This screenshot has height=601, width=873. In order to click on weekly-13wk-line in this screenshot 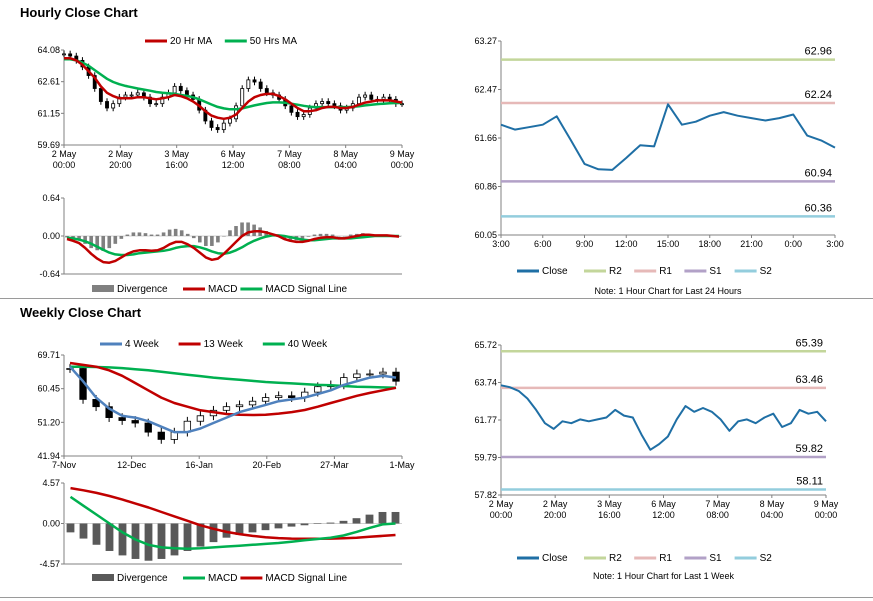, I will do `click(233, 389)`.